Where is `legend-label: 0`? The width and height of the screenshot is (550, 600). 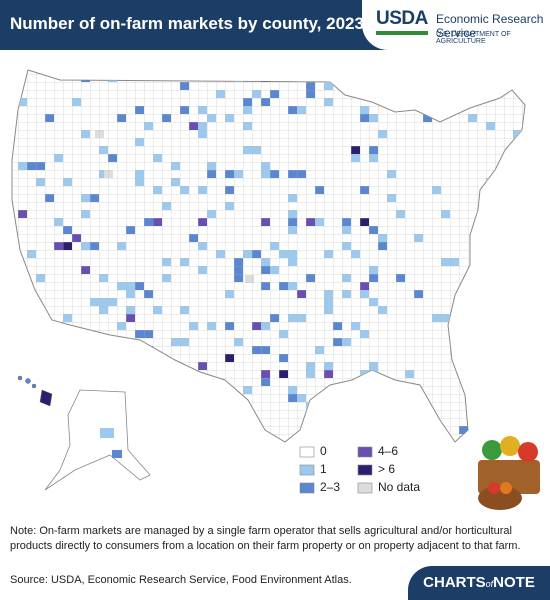
legend-label: 0 is located at coordinates (323, 451).